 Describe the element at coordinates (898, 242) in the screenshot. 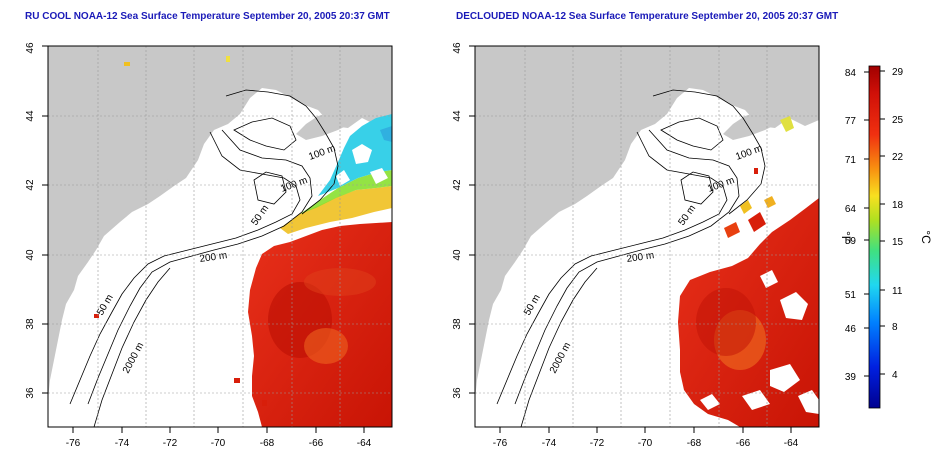

I see `colorbar-c-tick: 15` at that location.